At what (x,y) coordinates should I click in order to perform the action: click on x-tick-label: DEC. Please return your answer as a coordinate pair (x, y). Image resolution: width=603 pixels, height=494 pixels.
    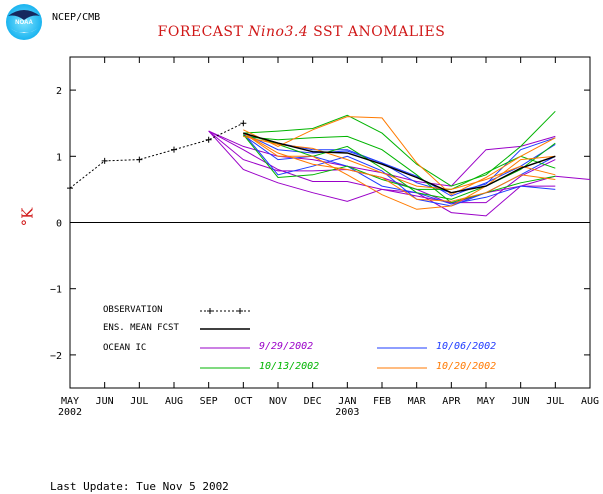
    Looking at the image, I should click on (313, 401).